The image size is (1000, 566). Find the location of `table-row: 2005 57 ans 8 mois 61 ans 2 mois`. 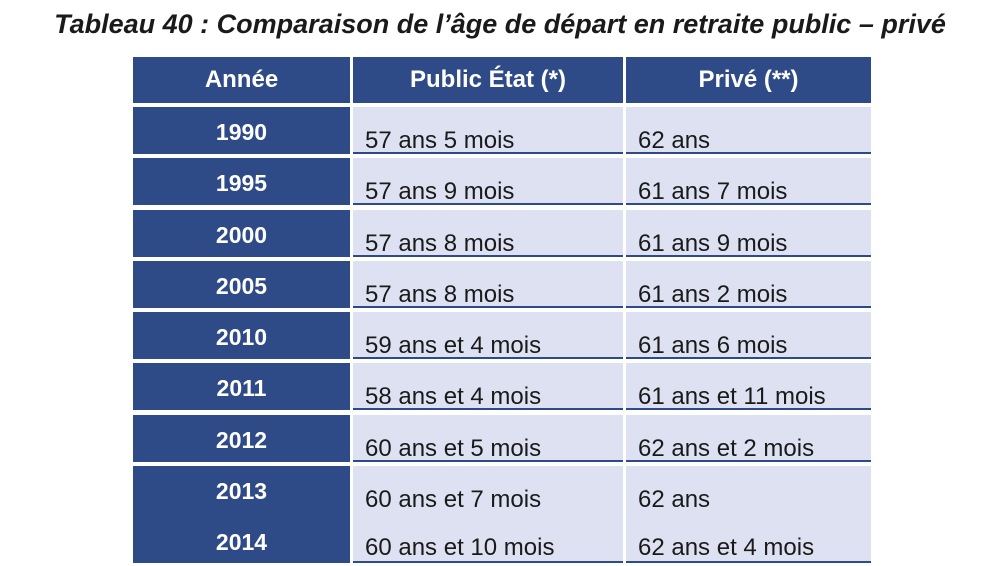

table-row: 2005 57 ans 8 mois 61 ans 2 mois is located at coordinates (502, 284).